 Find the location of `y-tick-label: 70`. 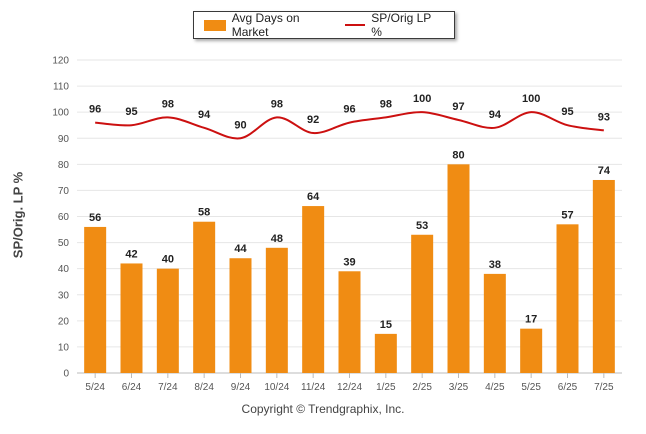

y-tick-label: 70 is located at coordinates (64, 191).